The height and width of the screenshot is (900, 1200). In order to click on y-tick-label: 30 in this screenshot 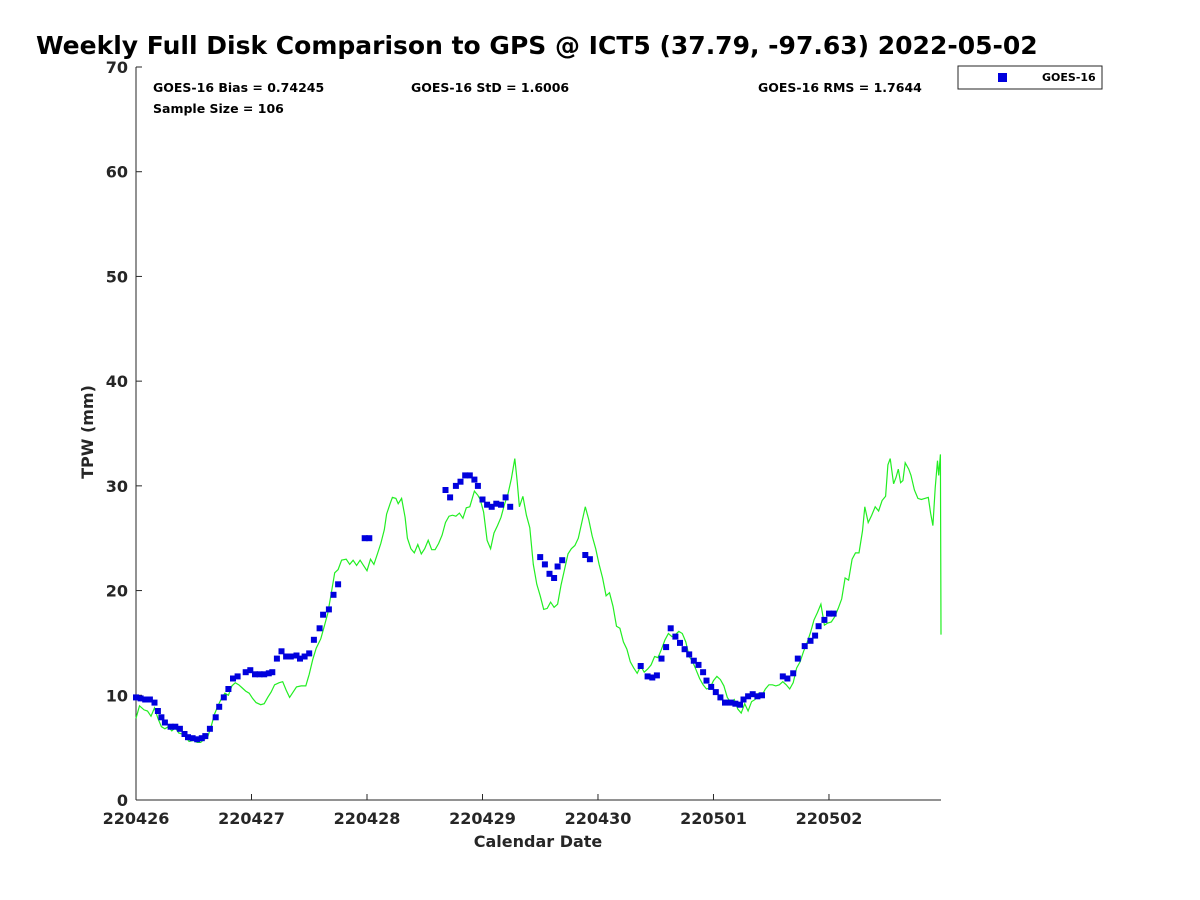, I will do `click(117, 486)`.